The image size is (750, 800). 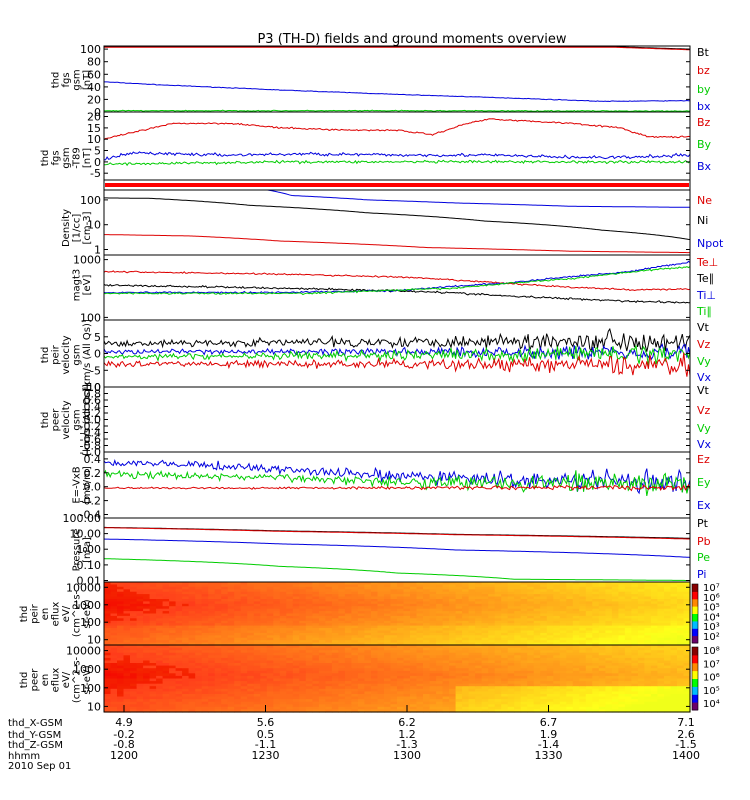 What do you see at coordinates (94, 87) in the screenshot?
I see `y-tick-label: 40` at bounding box center [94, 87].